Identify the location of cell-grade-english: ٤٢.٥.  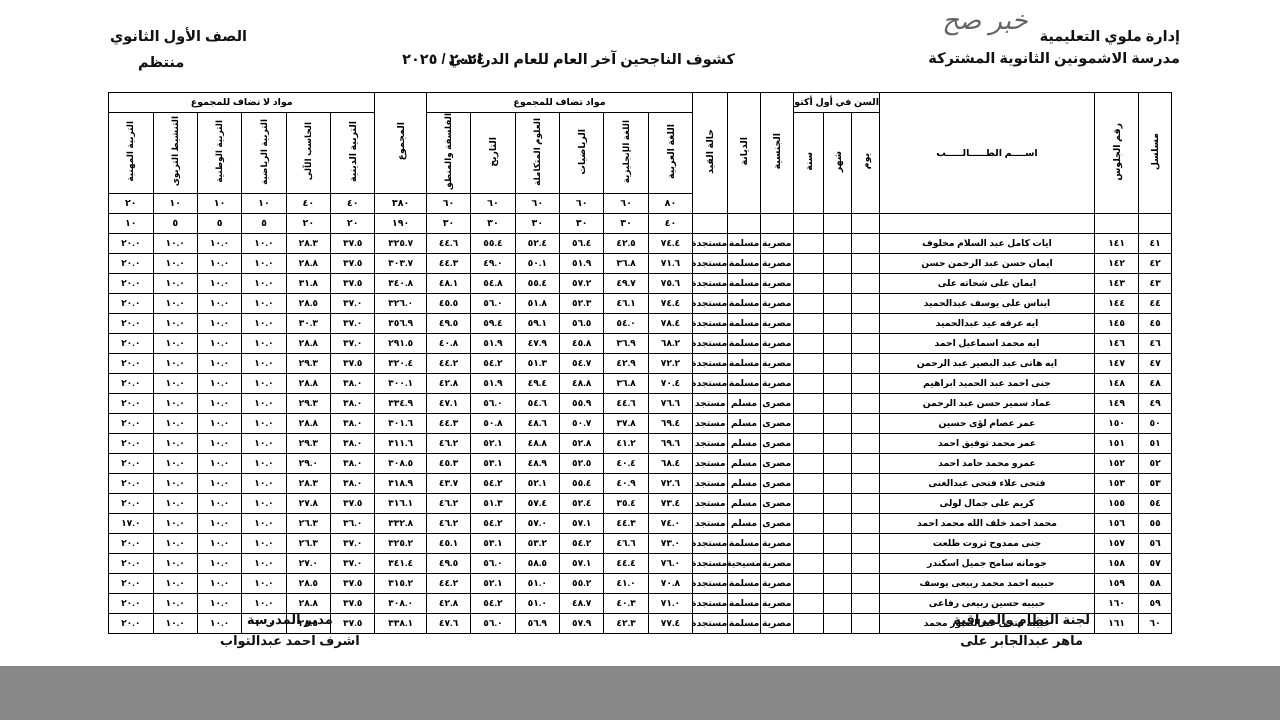
(626, 244).